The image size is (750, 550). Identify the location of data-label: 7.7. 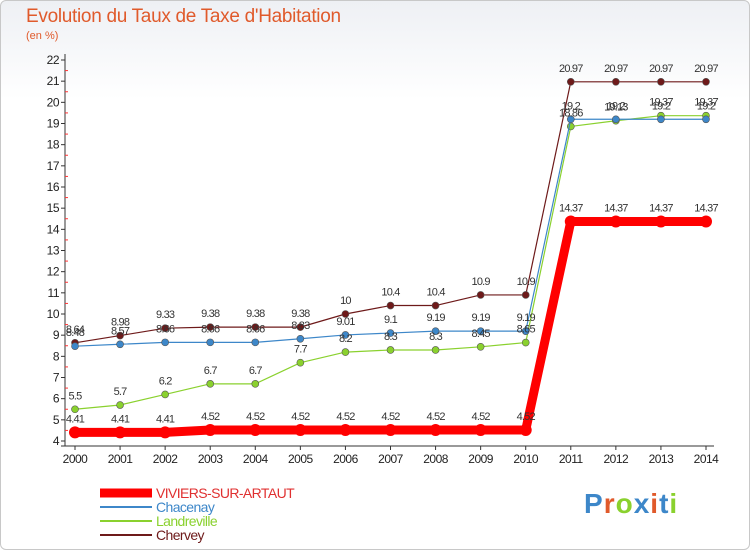
(301, 350).